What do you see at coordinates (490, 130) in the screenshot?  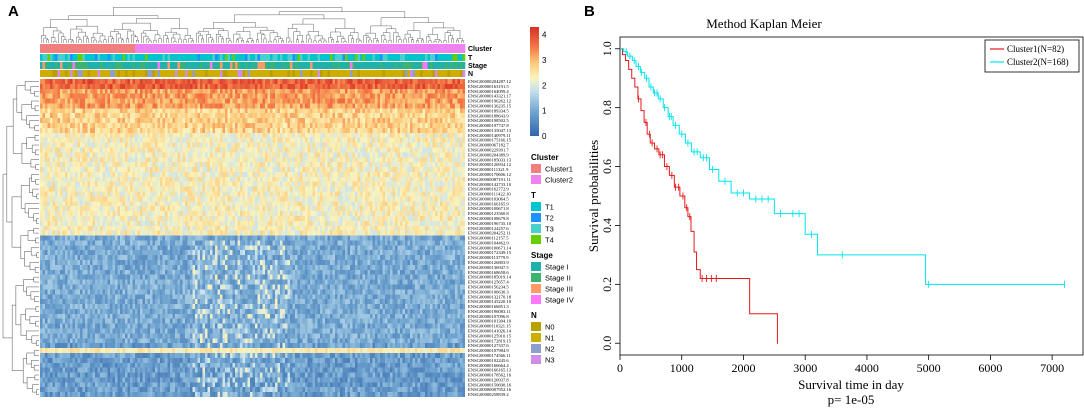 I see `gene-label: ENSG00000135047.13` at bounding box center [490, 130].